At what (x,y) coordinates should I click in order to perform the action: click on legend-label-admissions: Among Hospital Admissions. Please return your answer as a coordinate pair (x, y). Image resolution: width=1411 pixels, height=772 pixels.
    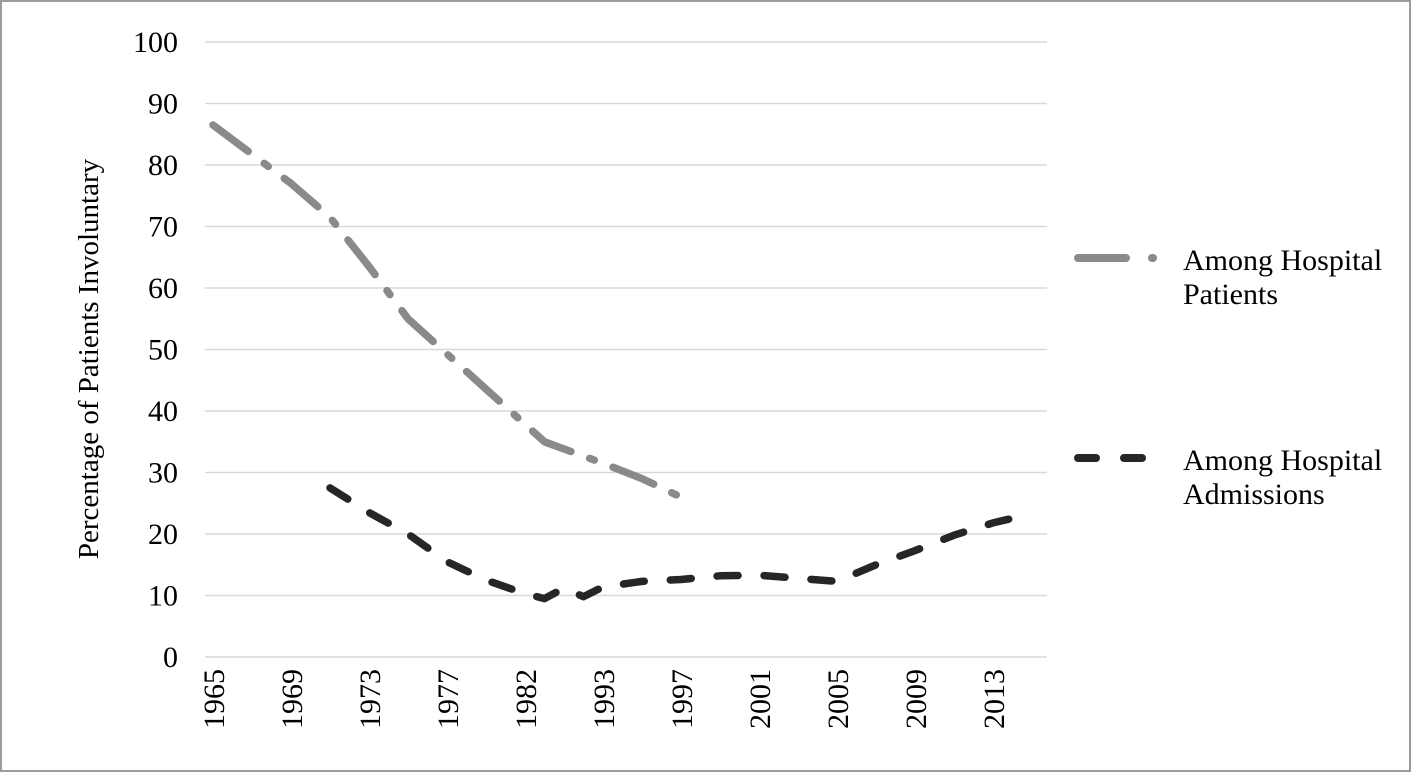
    Looking at the image, I should click on (1283, 477).